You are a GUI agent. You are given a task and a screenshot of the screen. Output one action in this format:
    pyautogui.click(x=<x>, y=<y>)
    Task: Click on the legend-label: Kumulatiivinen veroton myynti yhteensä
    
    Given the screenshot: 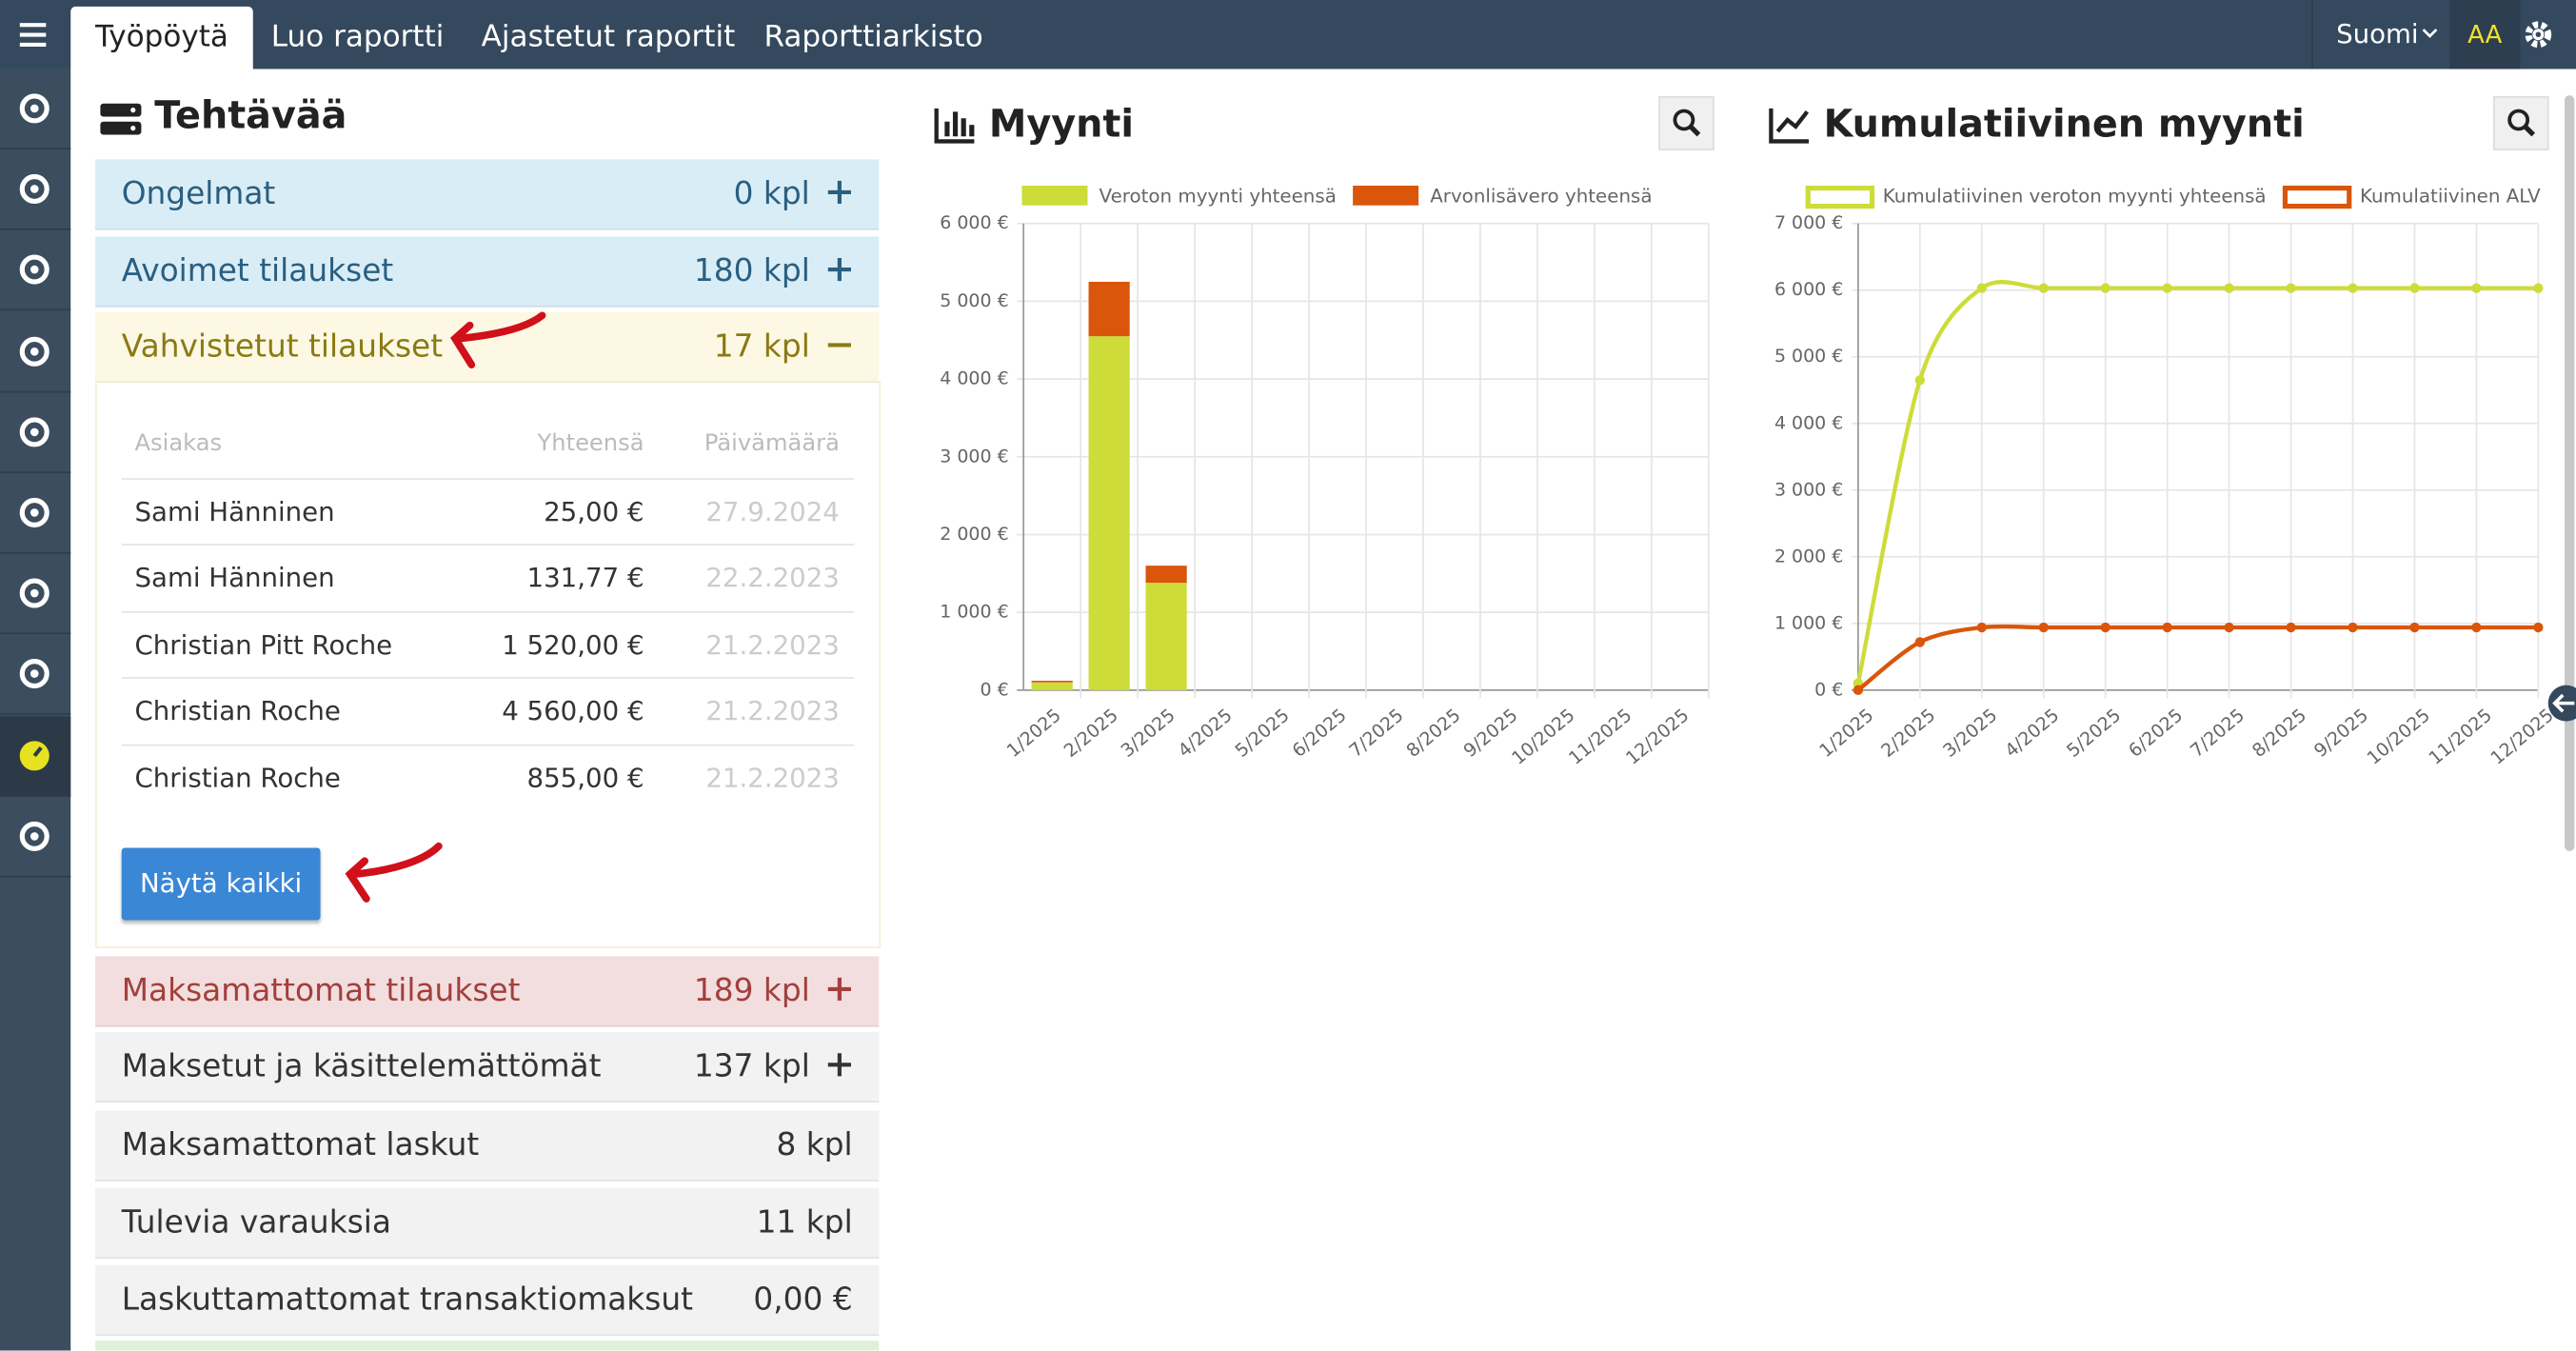 What is the action you would take?
    pyautogui.click(x=2075, y=197)
    